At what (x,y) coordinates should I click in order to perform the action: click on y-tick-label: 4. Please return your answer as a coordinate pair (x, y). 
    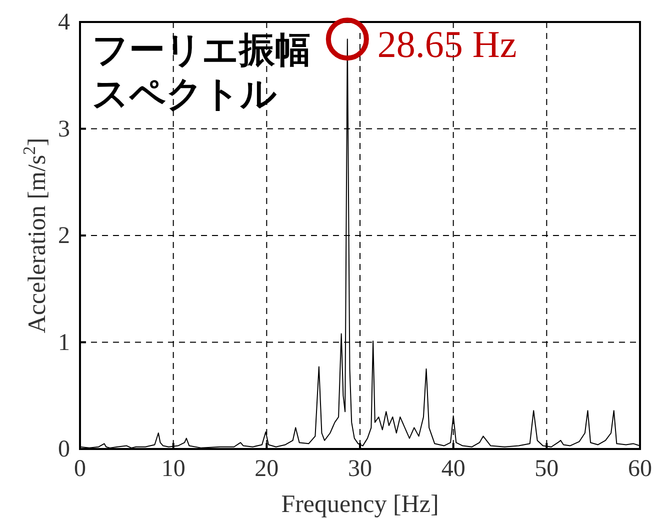
    Looking at the image, I should click on (64, 23).